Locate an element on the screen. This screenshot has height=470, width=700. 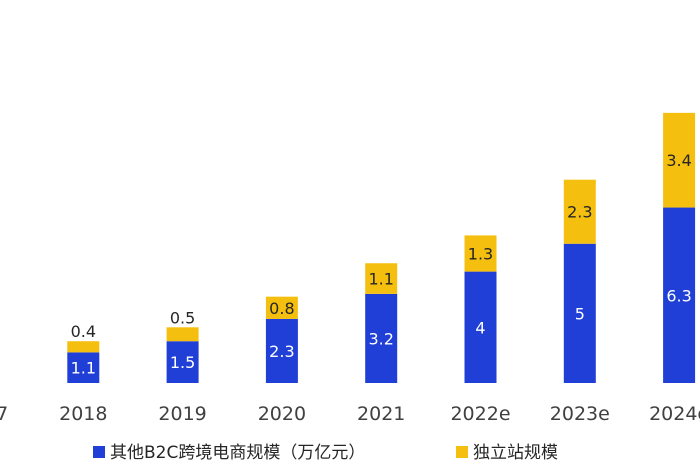
data-label-2020-other-b2c: 2.3 is located at coordinates (281, 351).